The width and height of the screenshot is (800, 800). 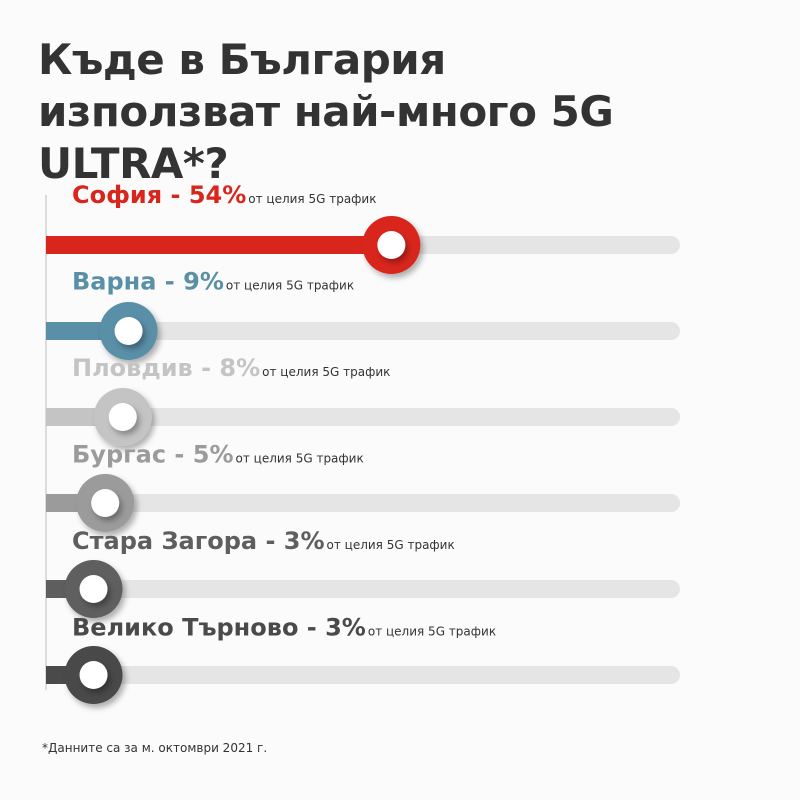 I want to click on bar-label: Стара Загора - 3% от целия 5G трафик, so click(x=263, y=541).